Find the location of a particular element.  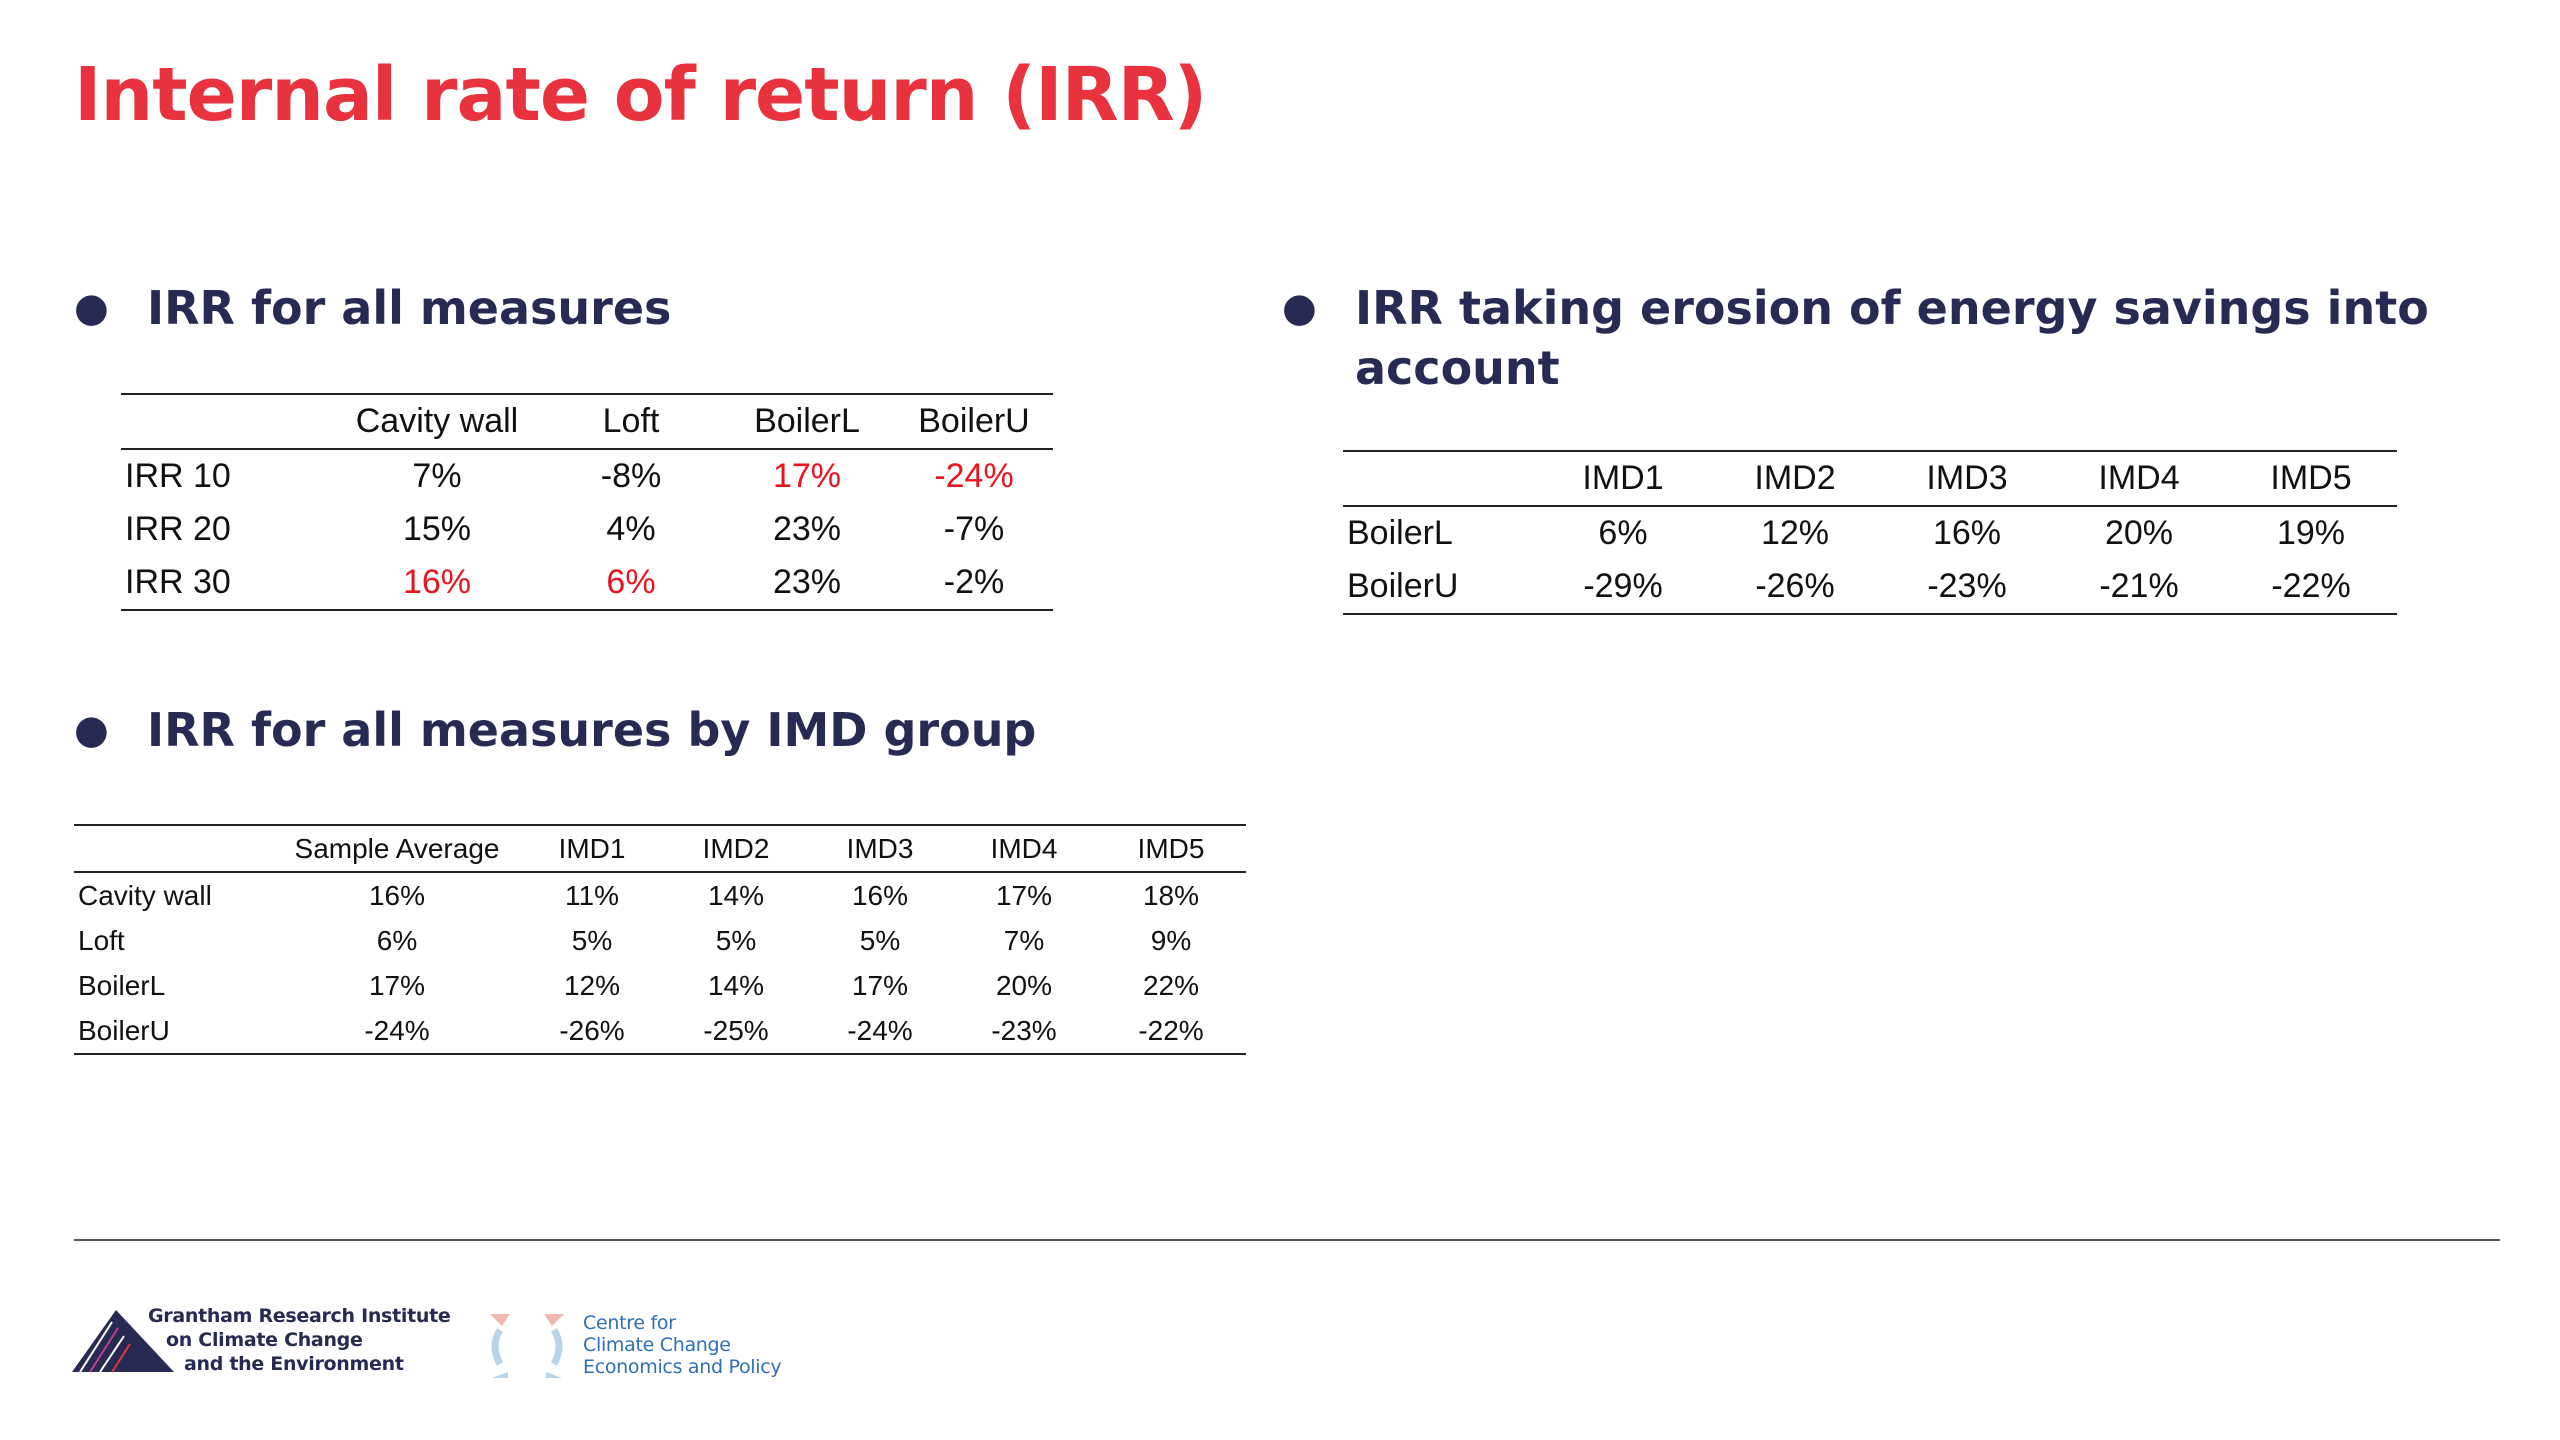

bullet-text: IRR for all measures is located at coordinates (409, 308).